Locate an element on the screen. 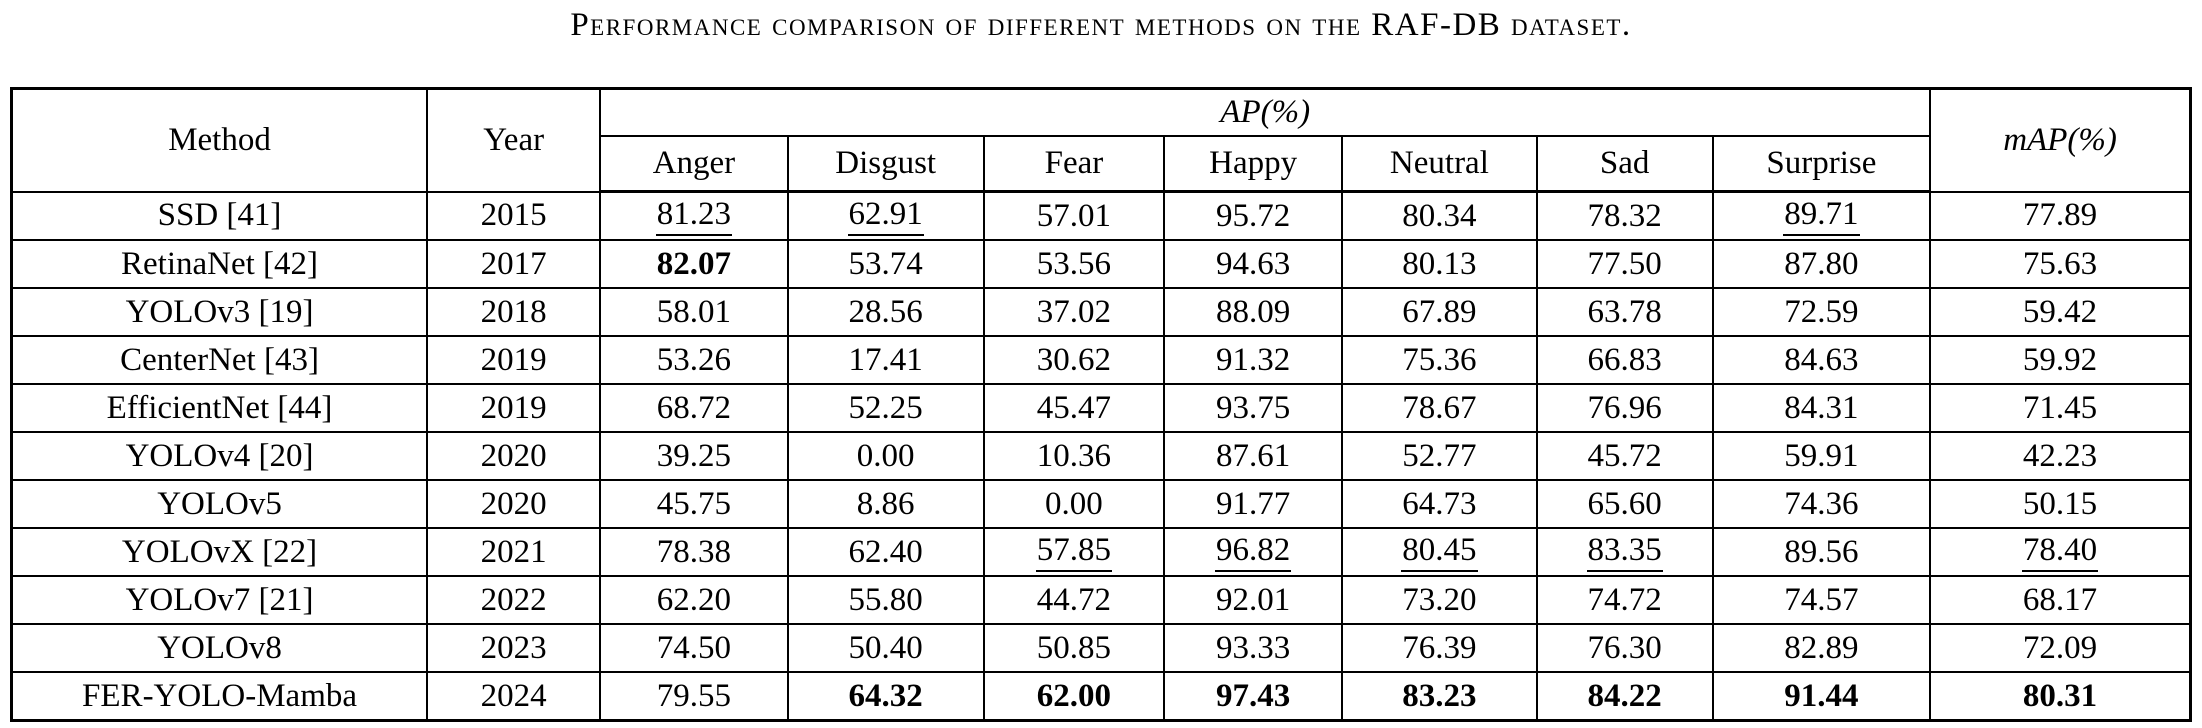 The image size is (2202, 728). method-cell: SSD [41] is located at coordinates (219, 215).